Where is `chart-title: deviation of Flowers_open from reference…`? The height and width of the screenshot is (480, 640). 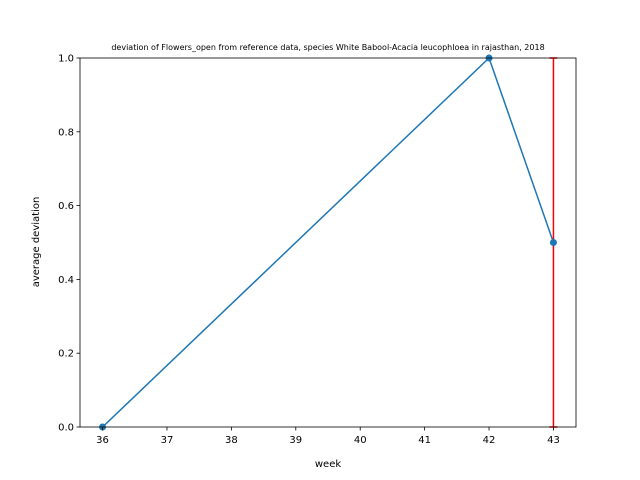 chart-title: deviation of Flowers_open from reference… is located at coordinates (327, 47).